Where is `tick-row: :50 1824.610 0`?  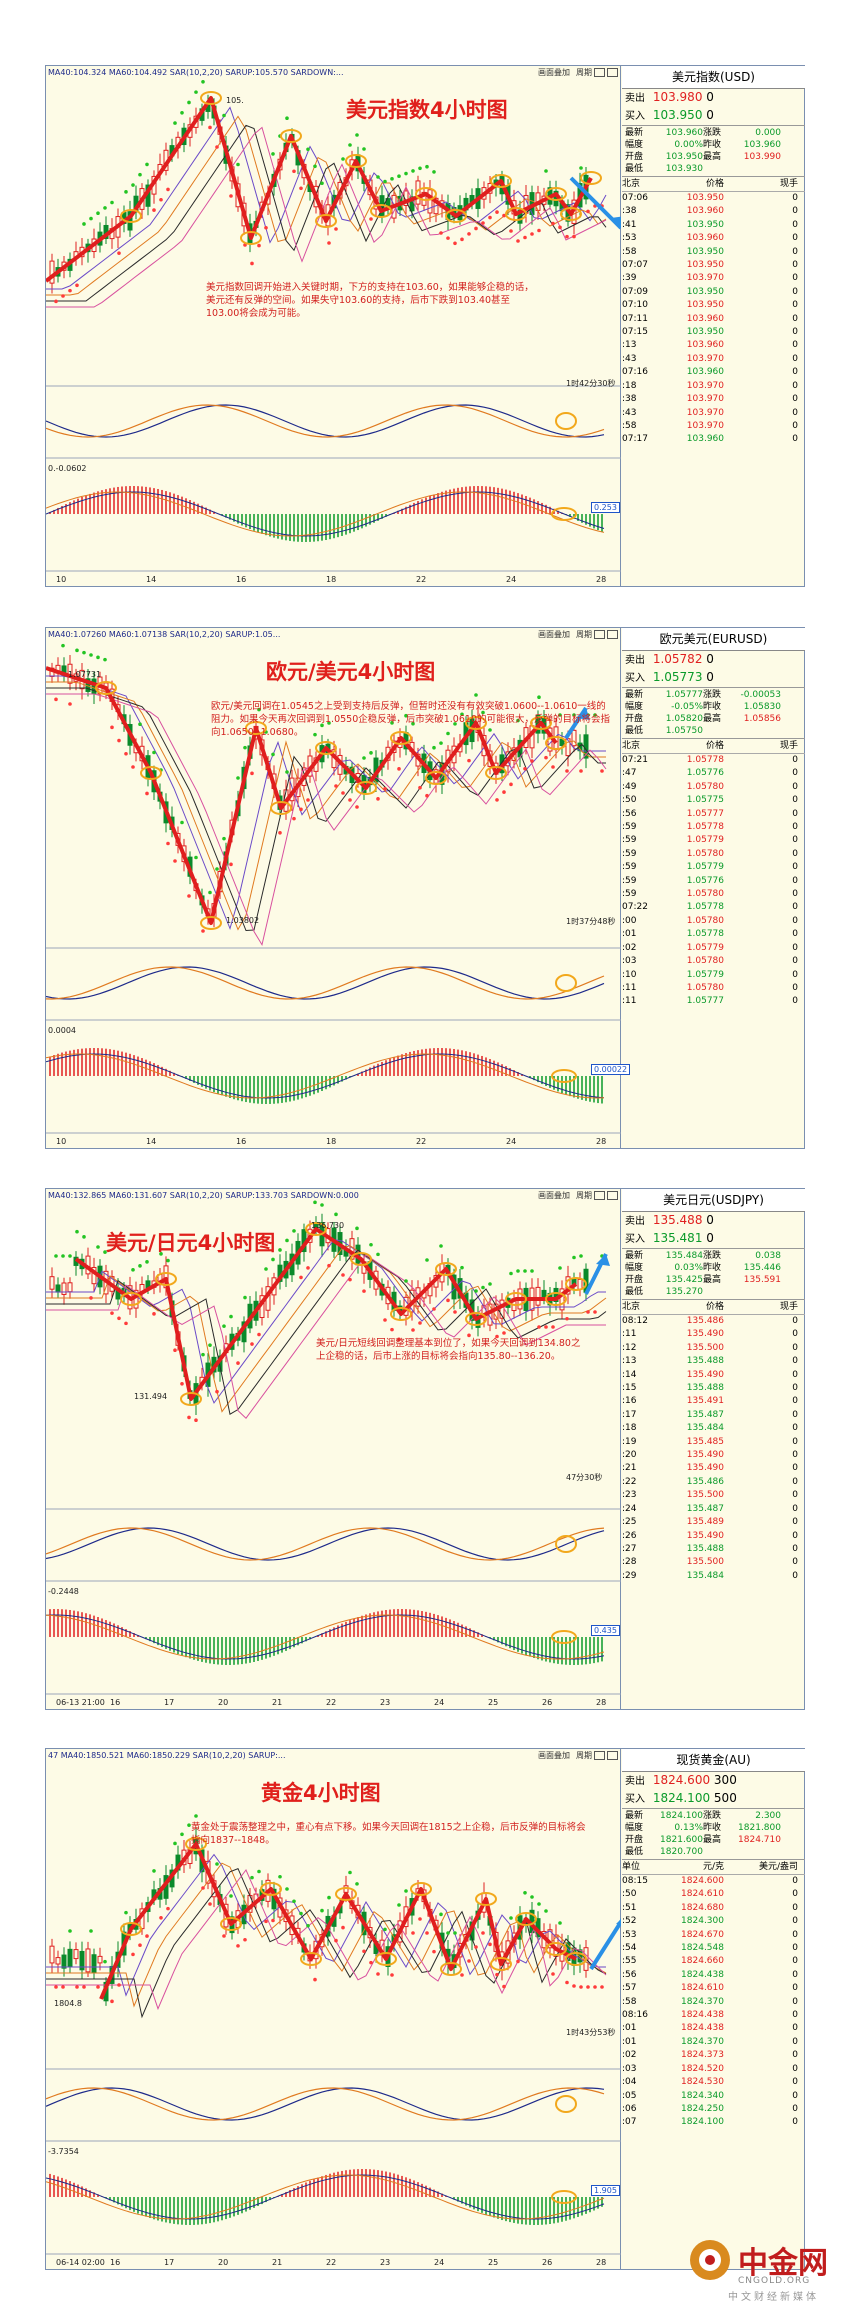
tick-row: :50 1824.610 0 is located at coordinates (713, 1894).